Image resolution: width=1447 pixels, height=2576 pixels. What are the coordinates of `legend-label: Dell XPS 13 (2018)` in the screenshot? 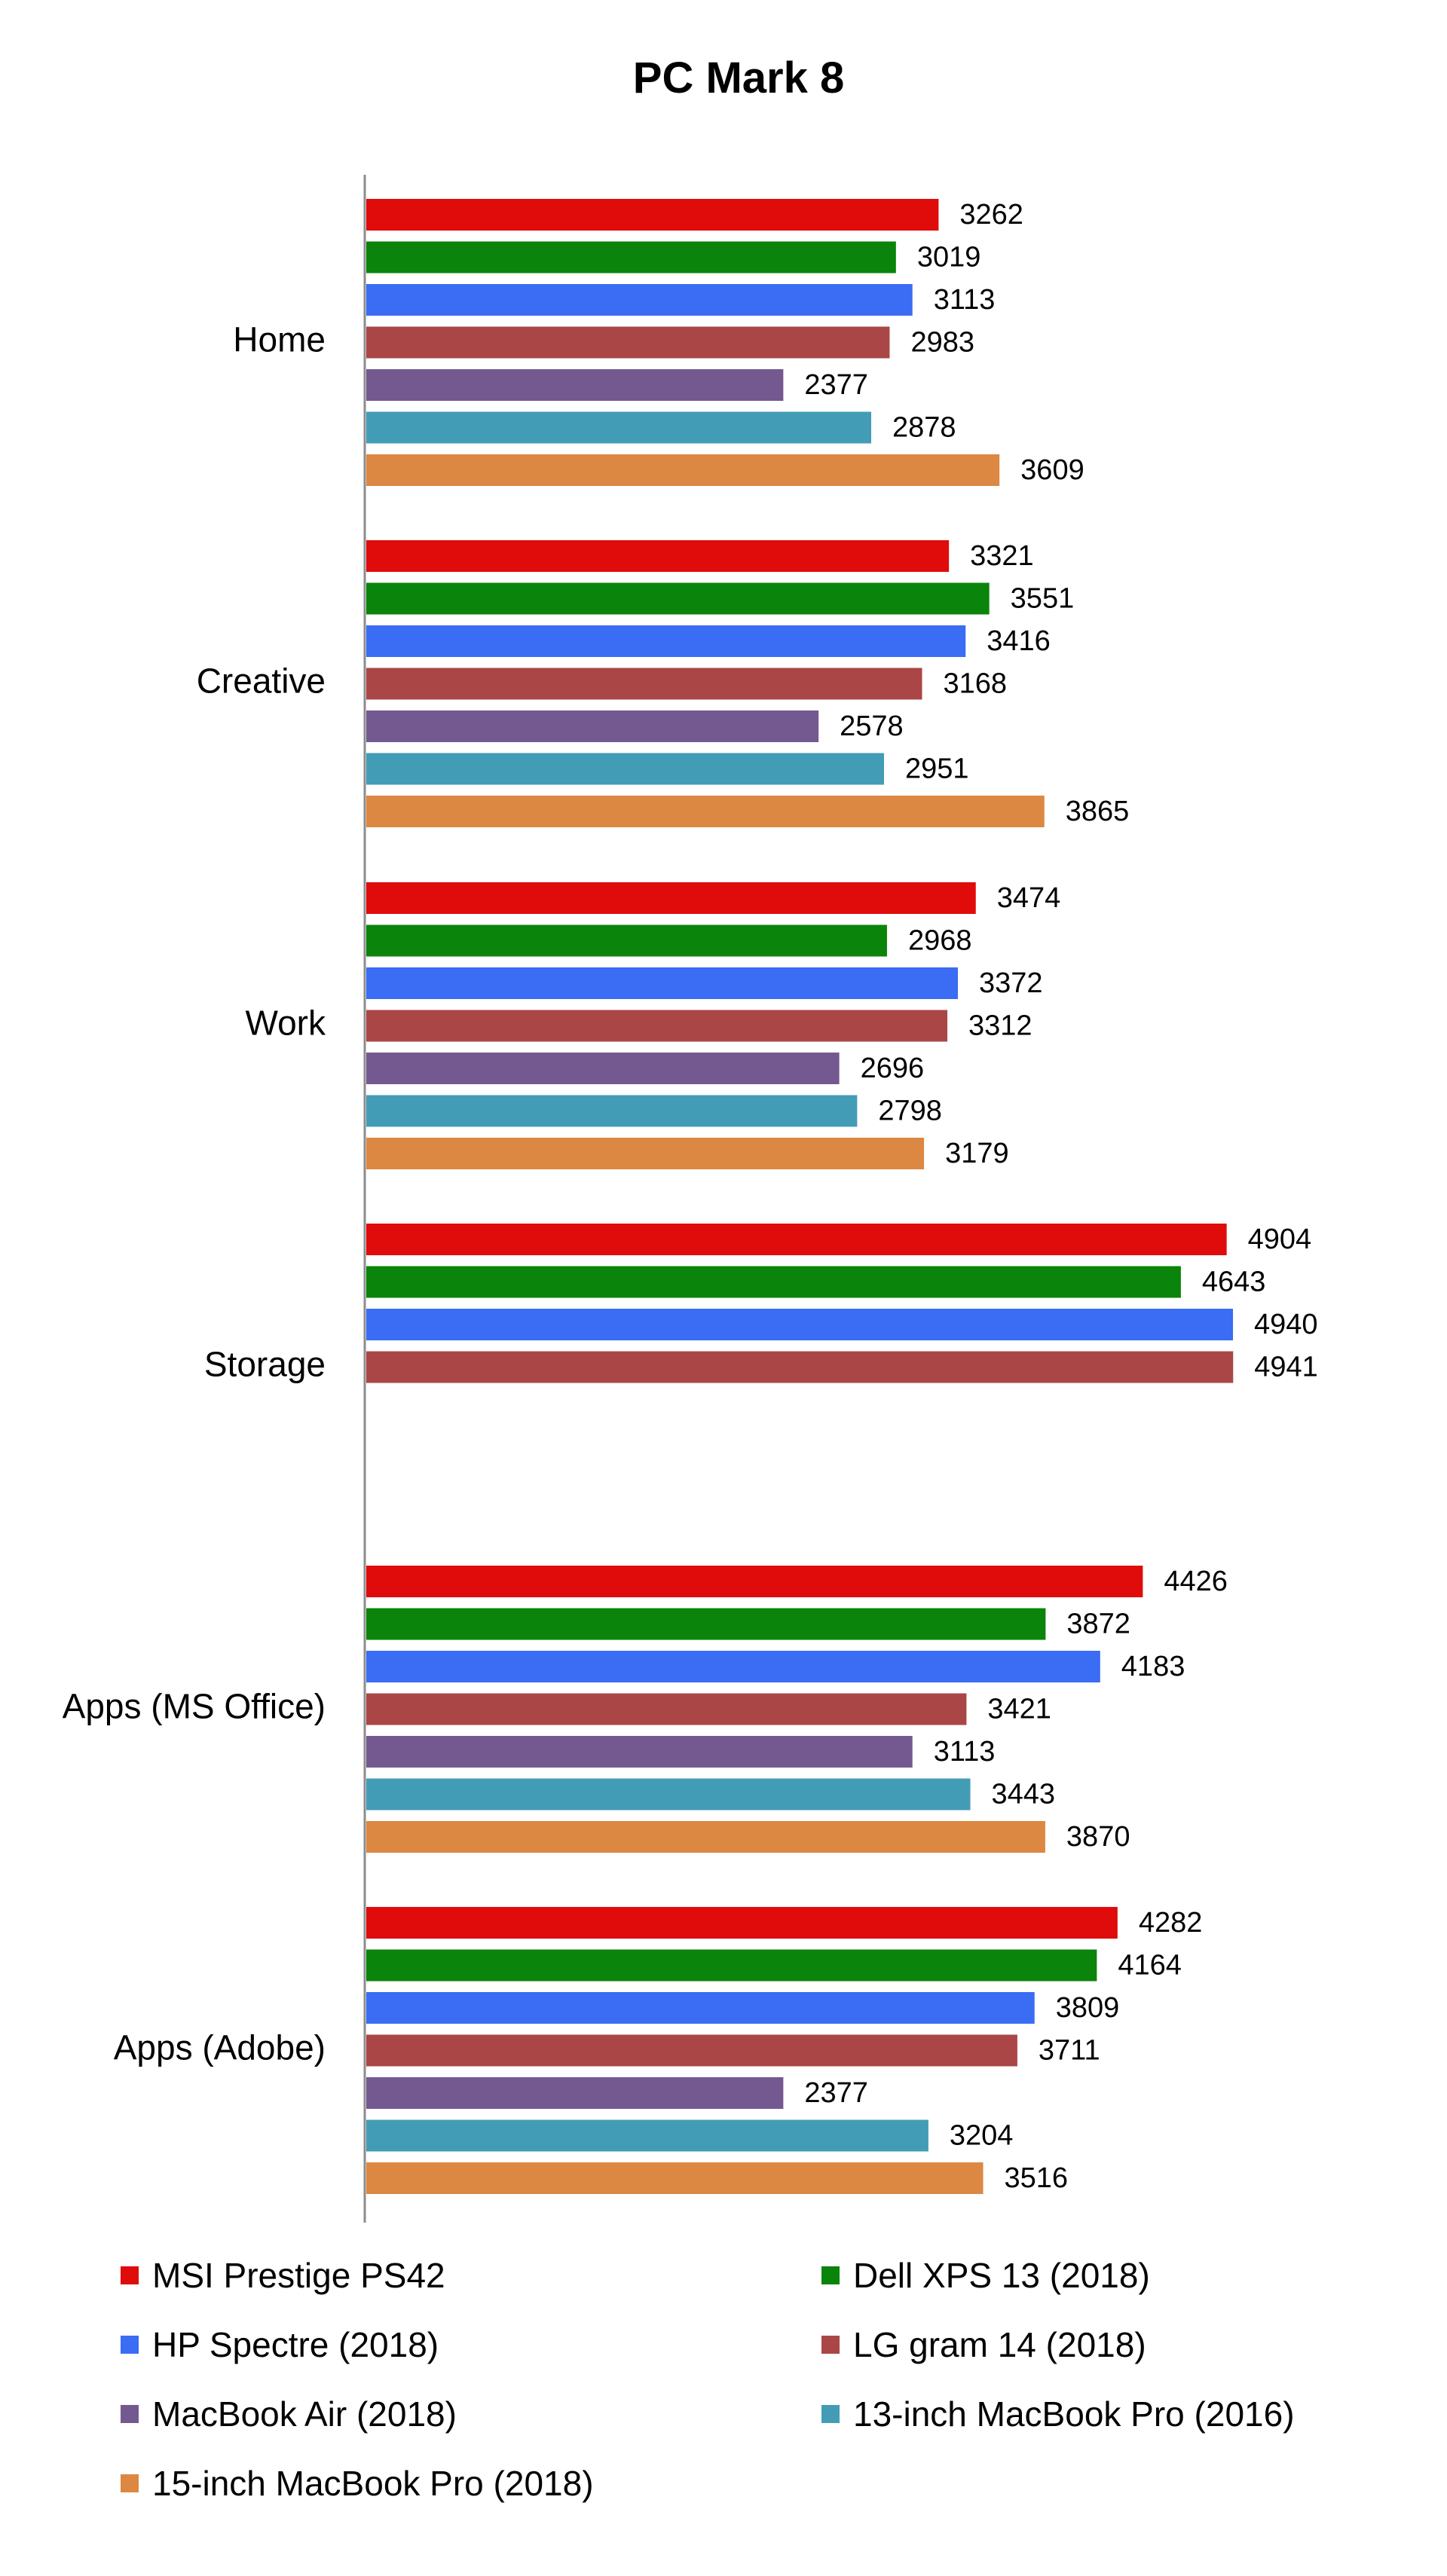 It's located at (1001, 2275).